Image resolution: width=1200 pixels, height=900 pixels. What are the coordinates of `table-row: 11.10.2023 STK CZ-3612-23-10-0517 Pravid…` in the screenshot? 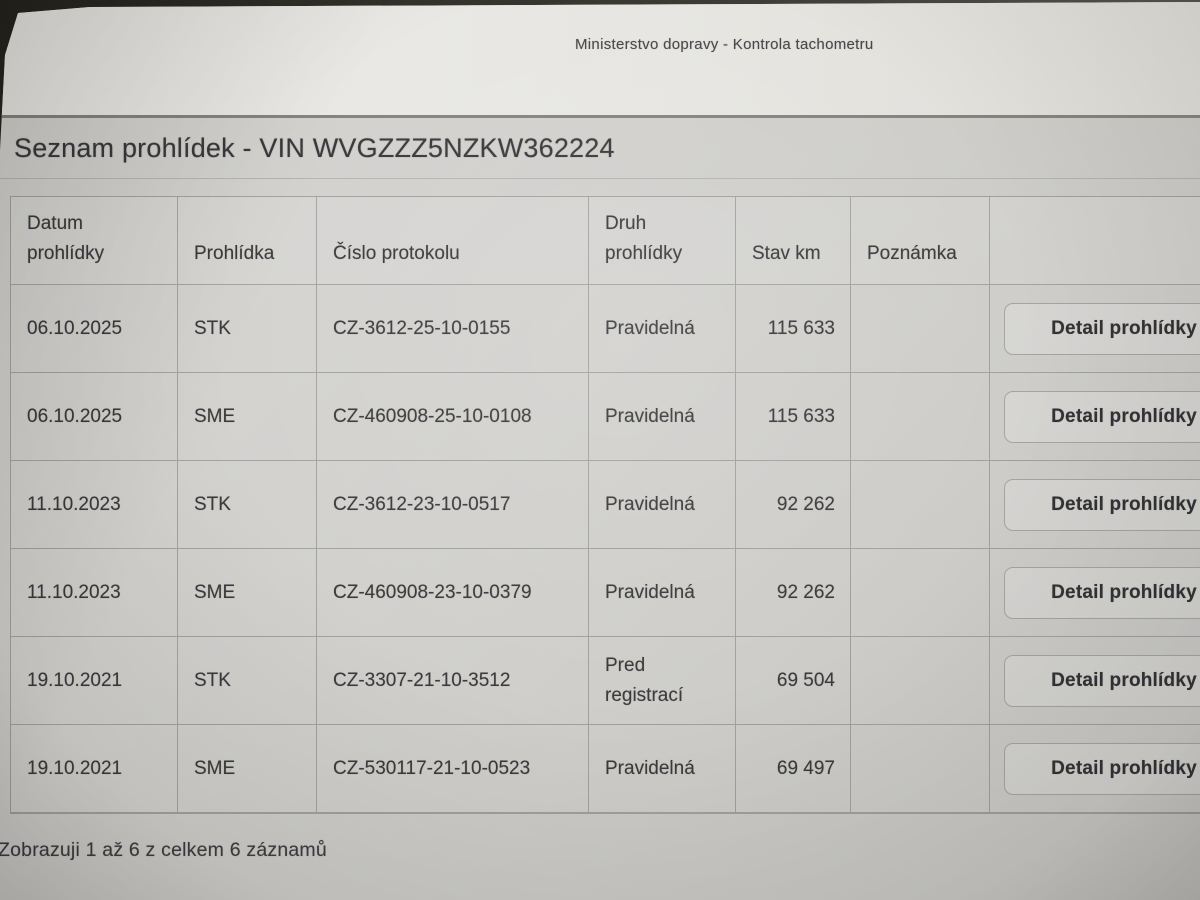 It's located at (605, 505).